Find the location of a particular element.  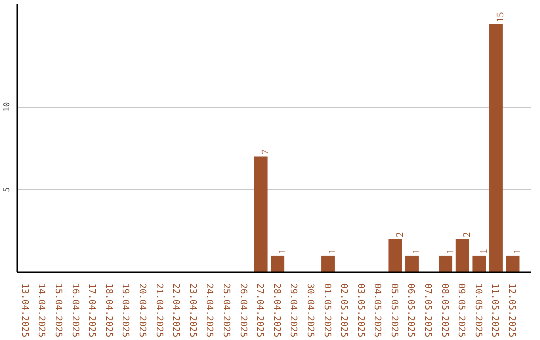

y-tick-label: 5 is located at coordinates (7, 189).